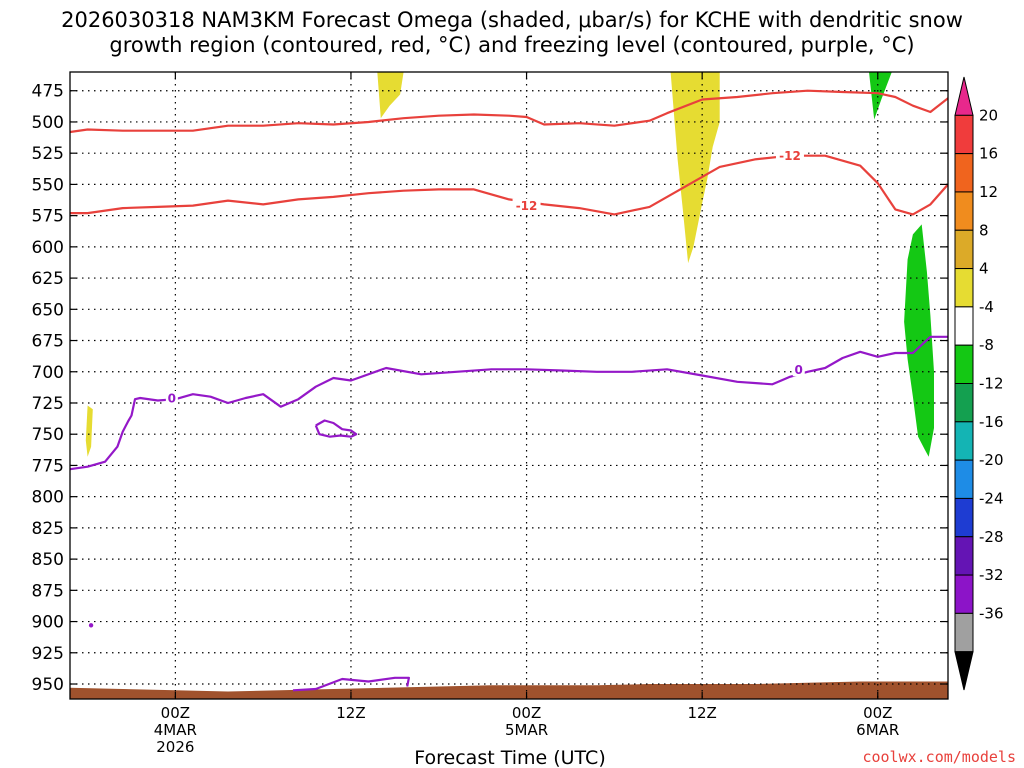 The width and height of the screenshot is (1024, 768). Describe the element at coordinates (509, 757) in the screenshot. I see `x-axis-label: Forecast Time (UTC)` at that location.